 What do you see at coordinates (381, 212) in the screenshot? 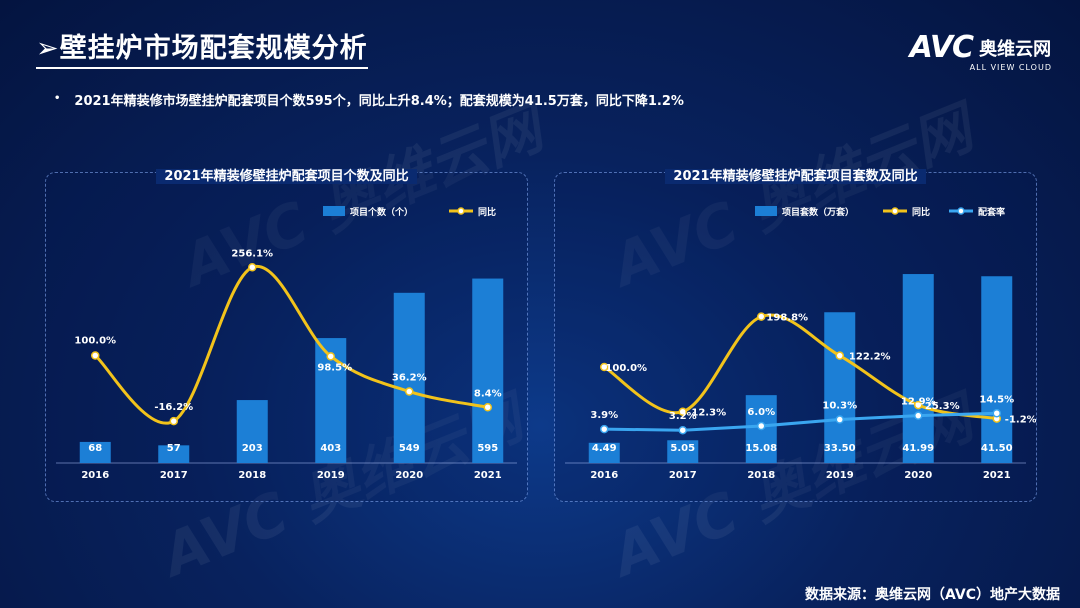
I see `legend-label: 项目个数（个）` at bounding box center [381, 212].